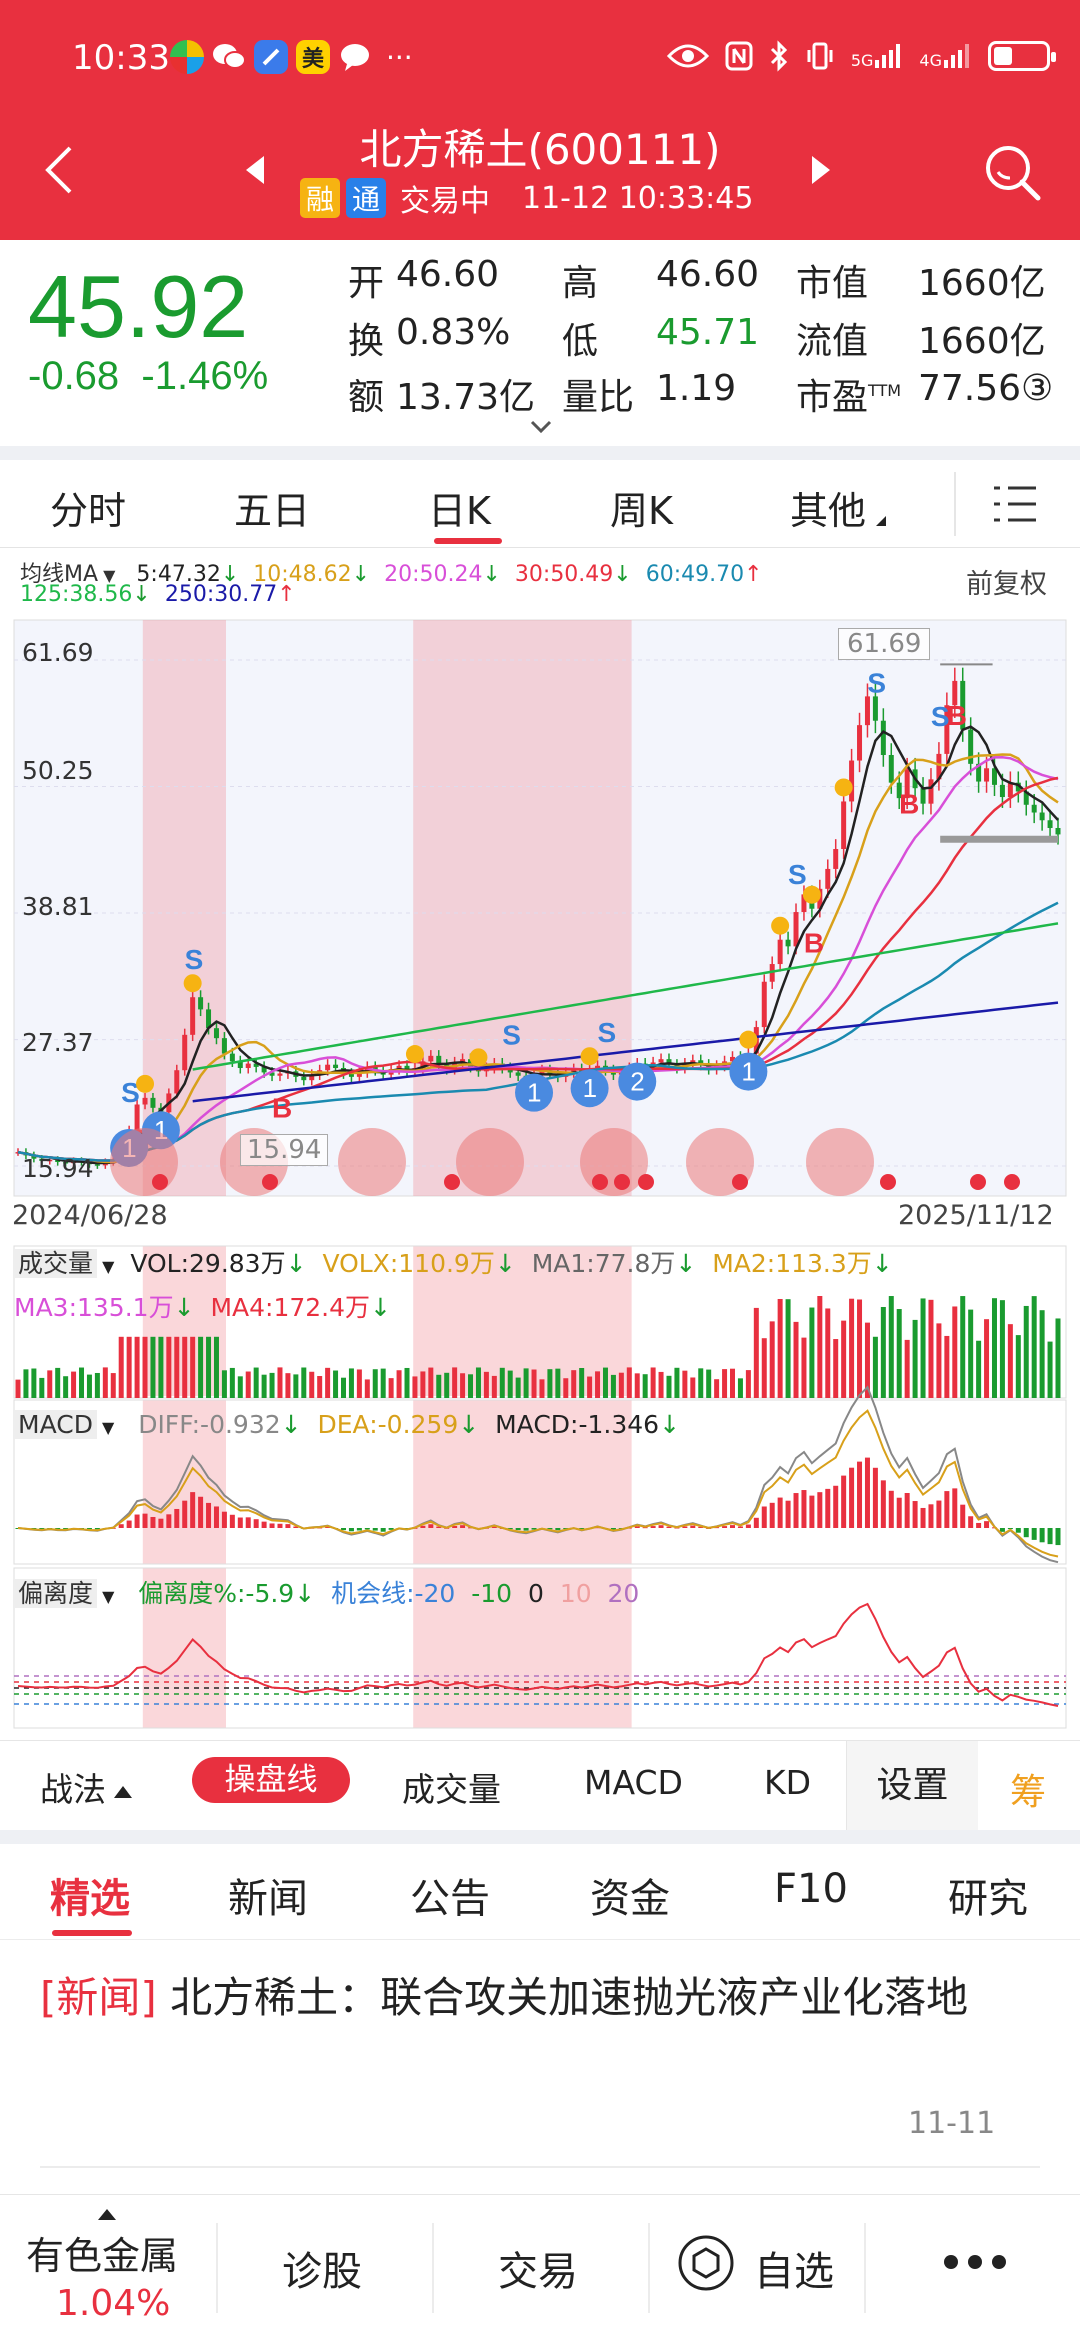 This screenshot has width=1080, height=2340. What do you see at coordinates (876, 683) in the screenshot?
I see `sell-signal-marker: S` at bounding box center [876, 683].